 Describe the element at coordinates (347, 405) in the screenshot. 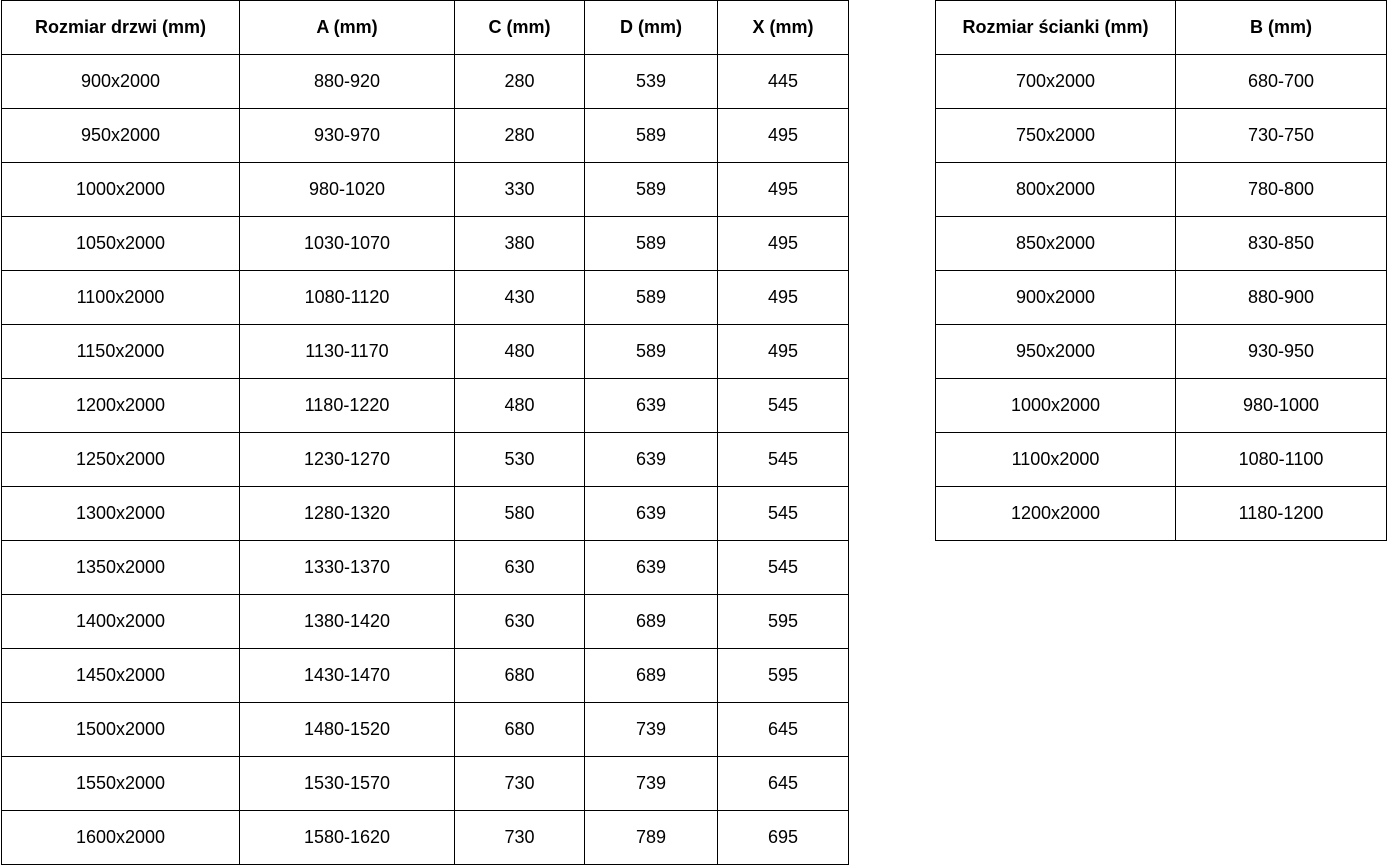

I see `table-cell: 1180-1220` at that location.